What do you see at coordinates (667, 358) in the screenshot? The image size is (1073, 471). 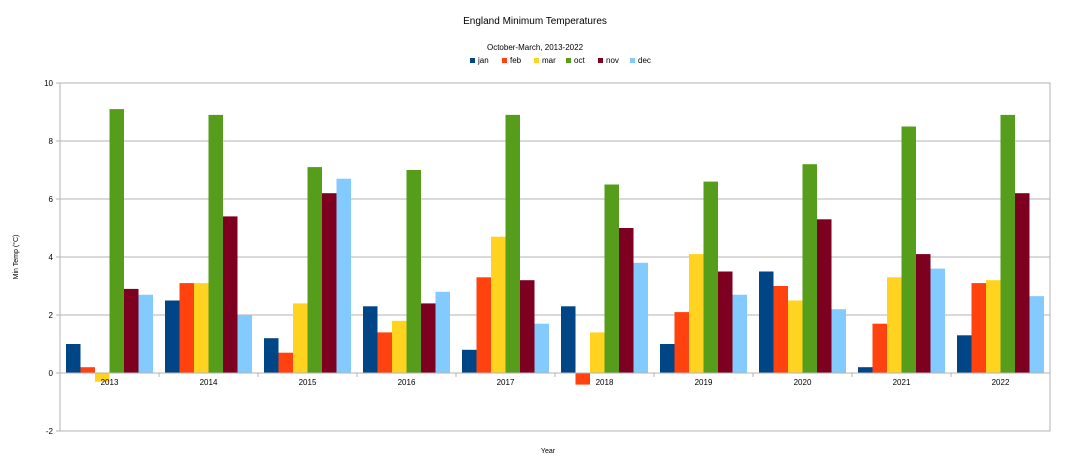 I see `bar-jan-2019` at bounding box center [667, 358].